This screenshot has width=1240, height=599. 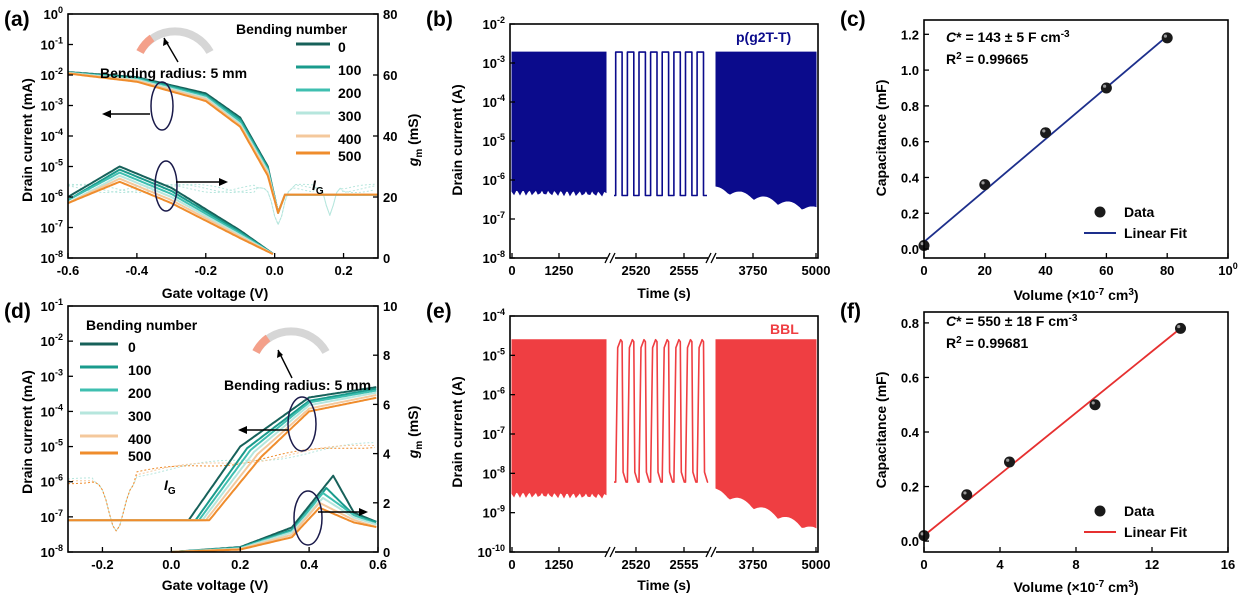 What do you see at coordinates (663, 293) in the screenshot?
I see `b-xlabel: Time (s)` at bounding box center [663, 293].